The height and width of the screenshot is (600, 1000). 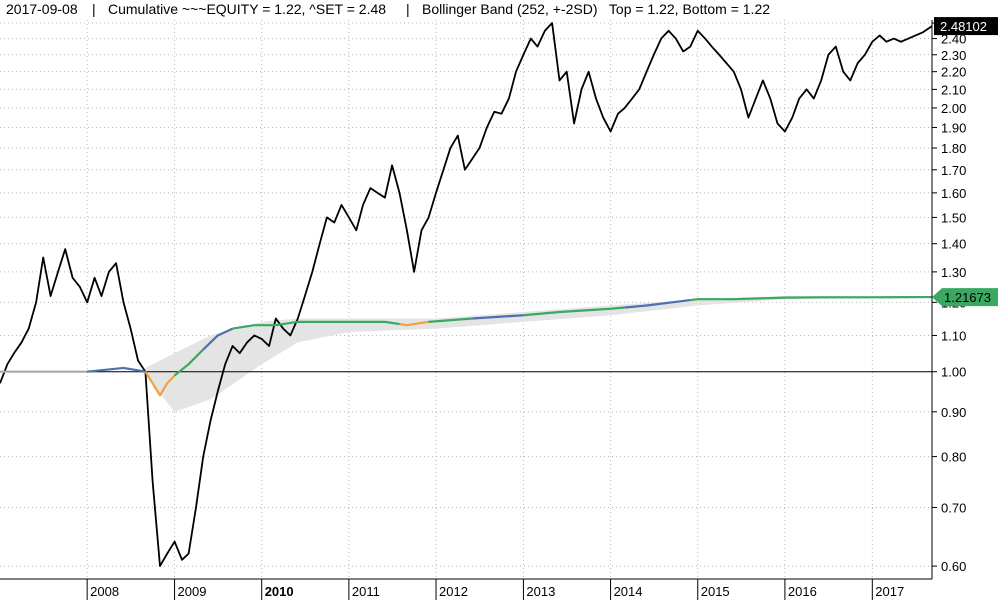 I want to click on header-date: 2017-09-08, so click(x=42, y=9).